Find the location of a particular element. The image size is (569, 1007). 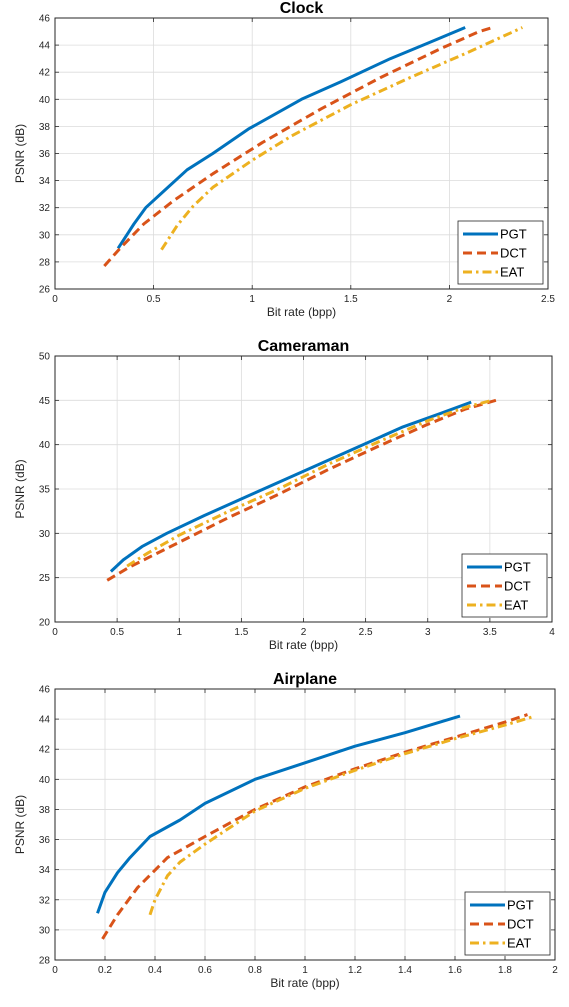

y-tick-label: 45 is located at coordinates (45, 401).